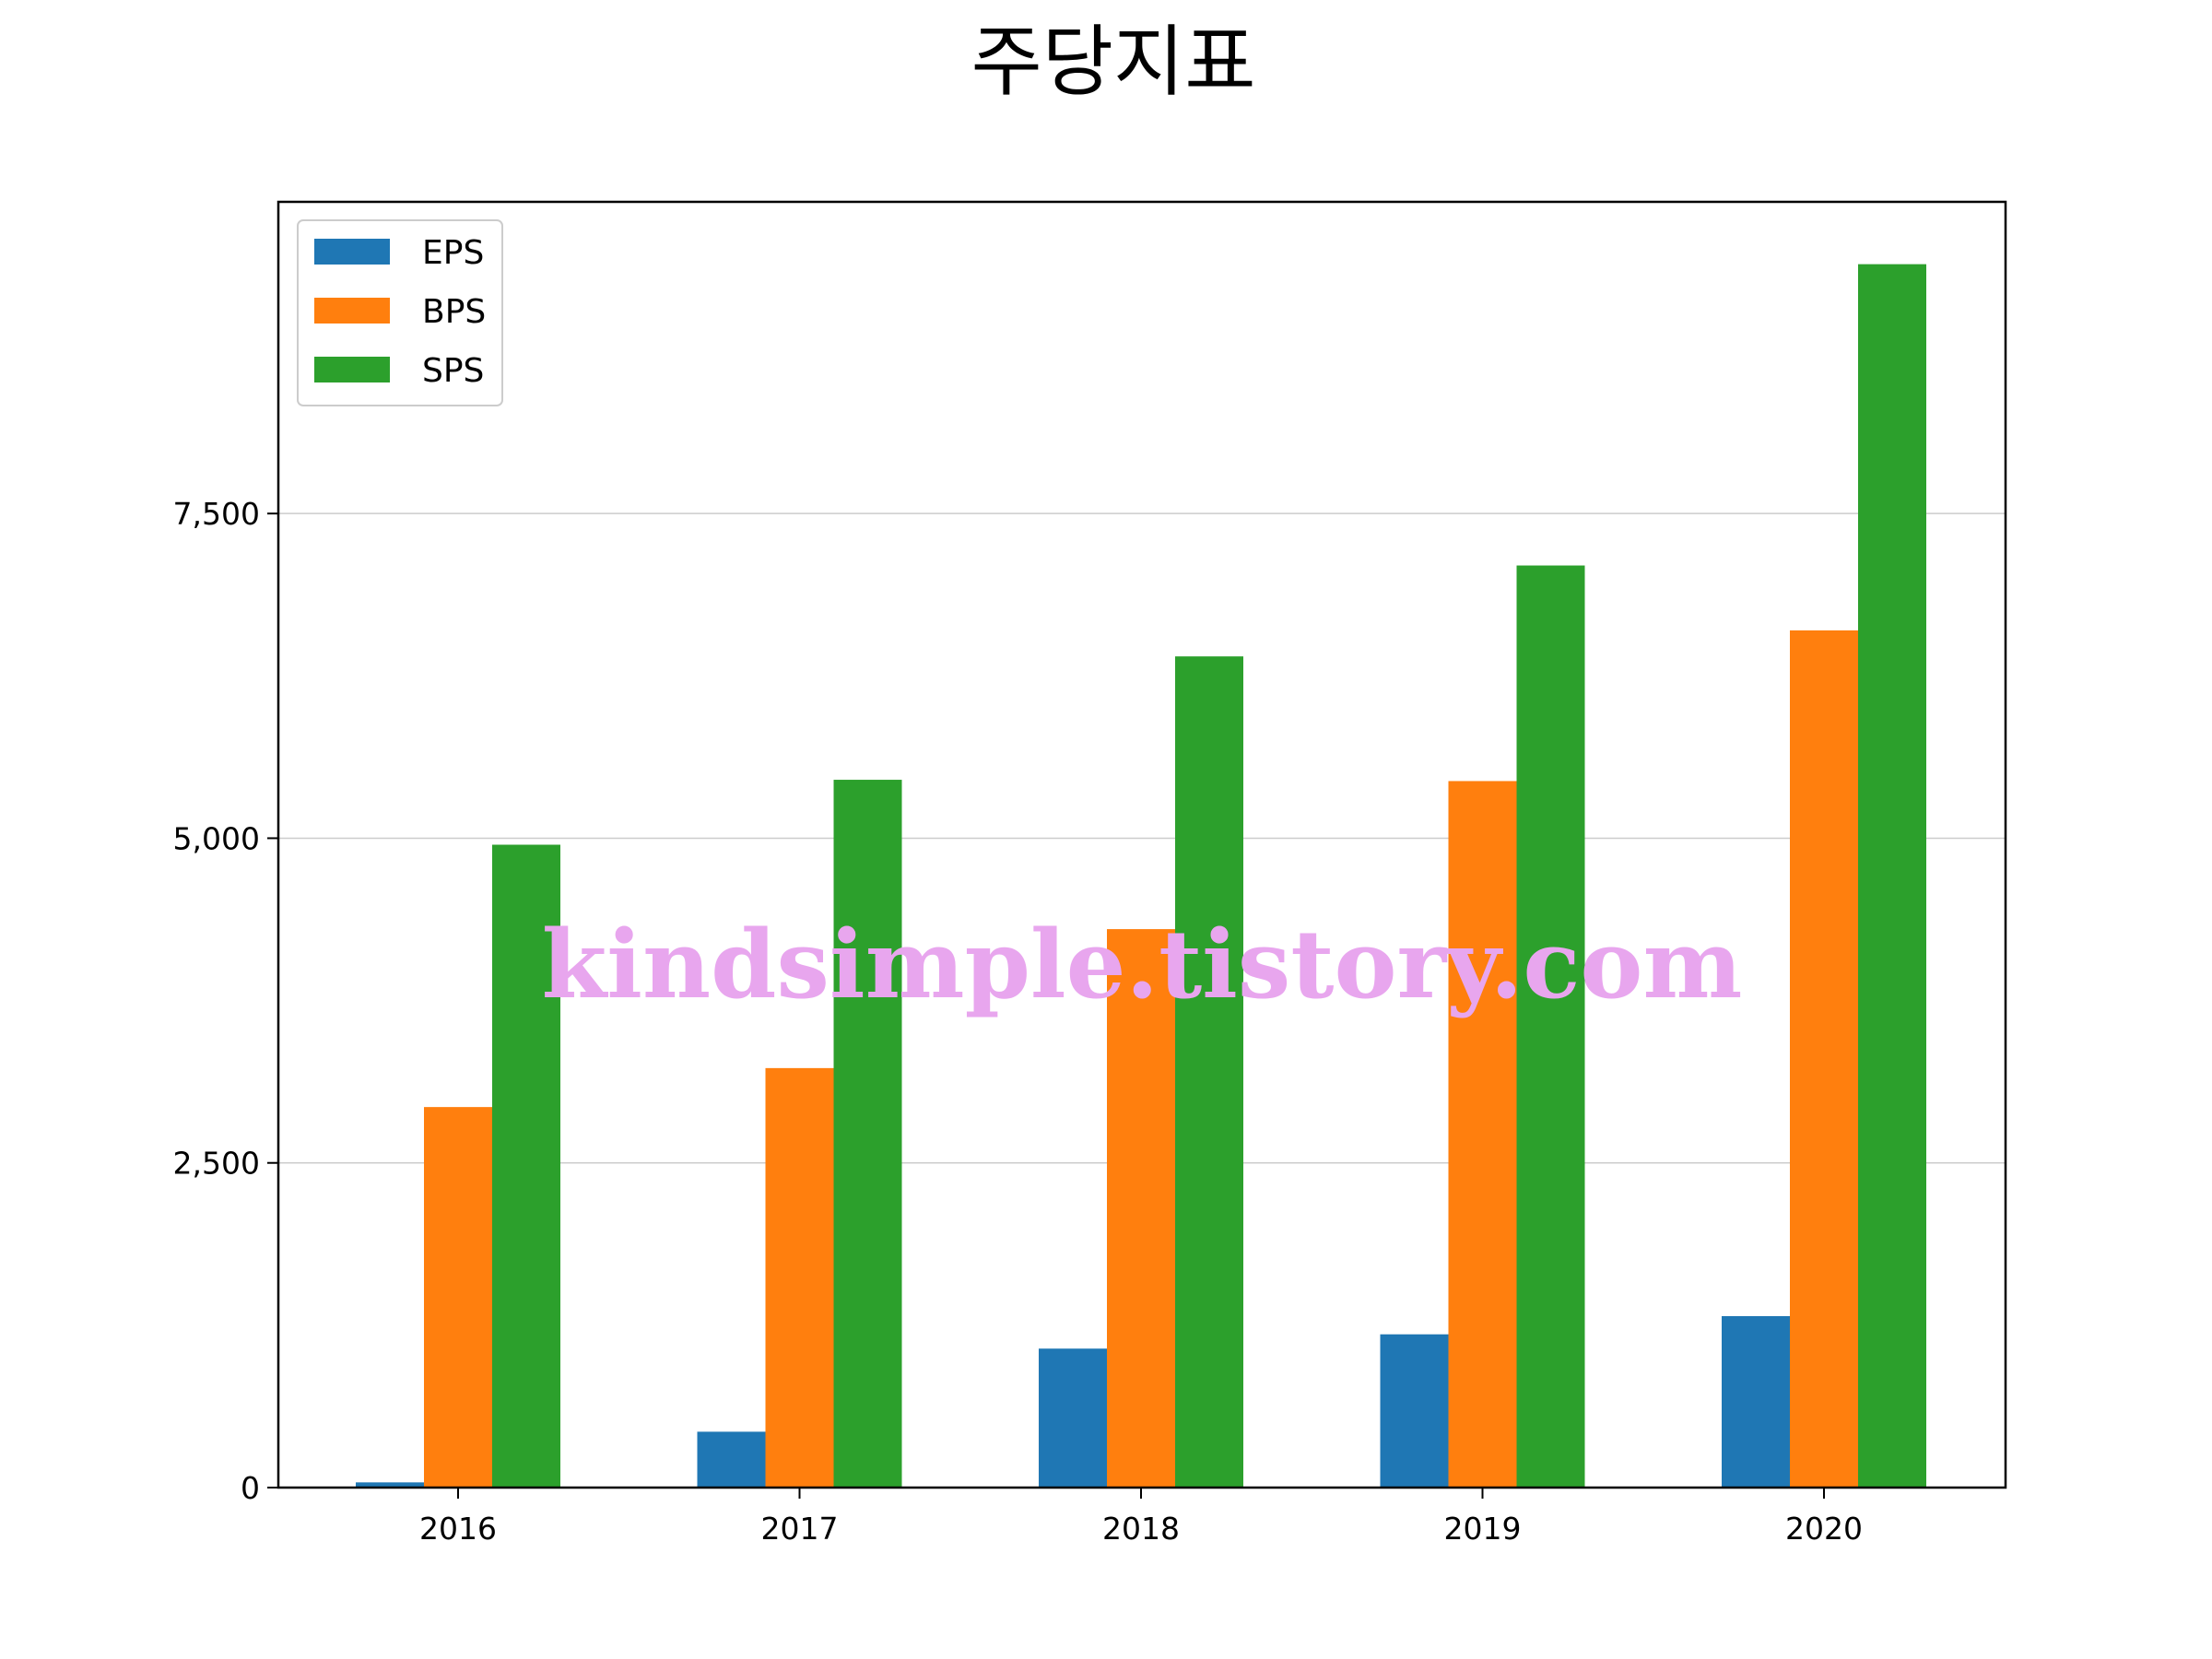  What do you see at coordinates (1824, 1059) in the screenshot?
I see `bar-bps-2020` at bounding box center [1824, 1059].